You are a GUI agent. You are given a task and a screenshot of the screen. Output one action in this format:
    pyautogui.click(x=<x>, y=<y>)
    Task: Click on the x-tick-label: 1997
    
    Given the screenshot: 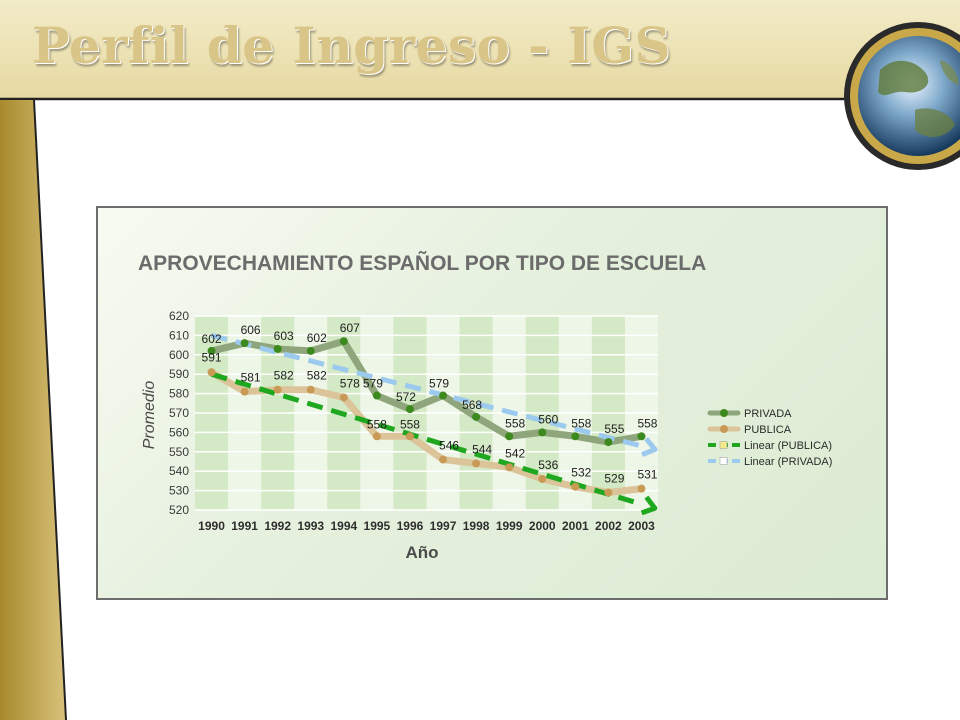 What is the action you would take?
    pyautogui.click(x=443, y=526)
    